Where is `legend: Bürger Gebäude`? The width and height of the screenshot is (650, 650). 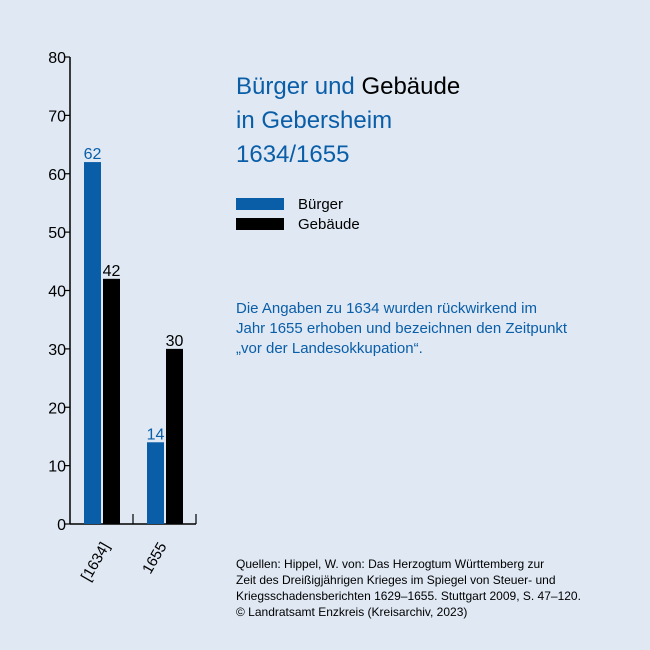
legend: Bürger Gebäude is located at coordinates (298, 214).